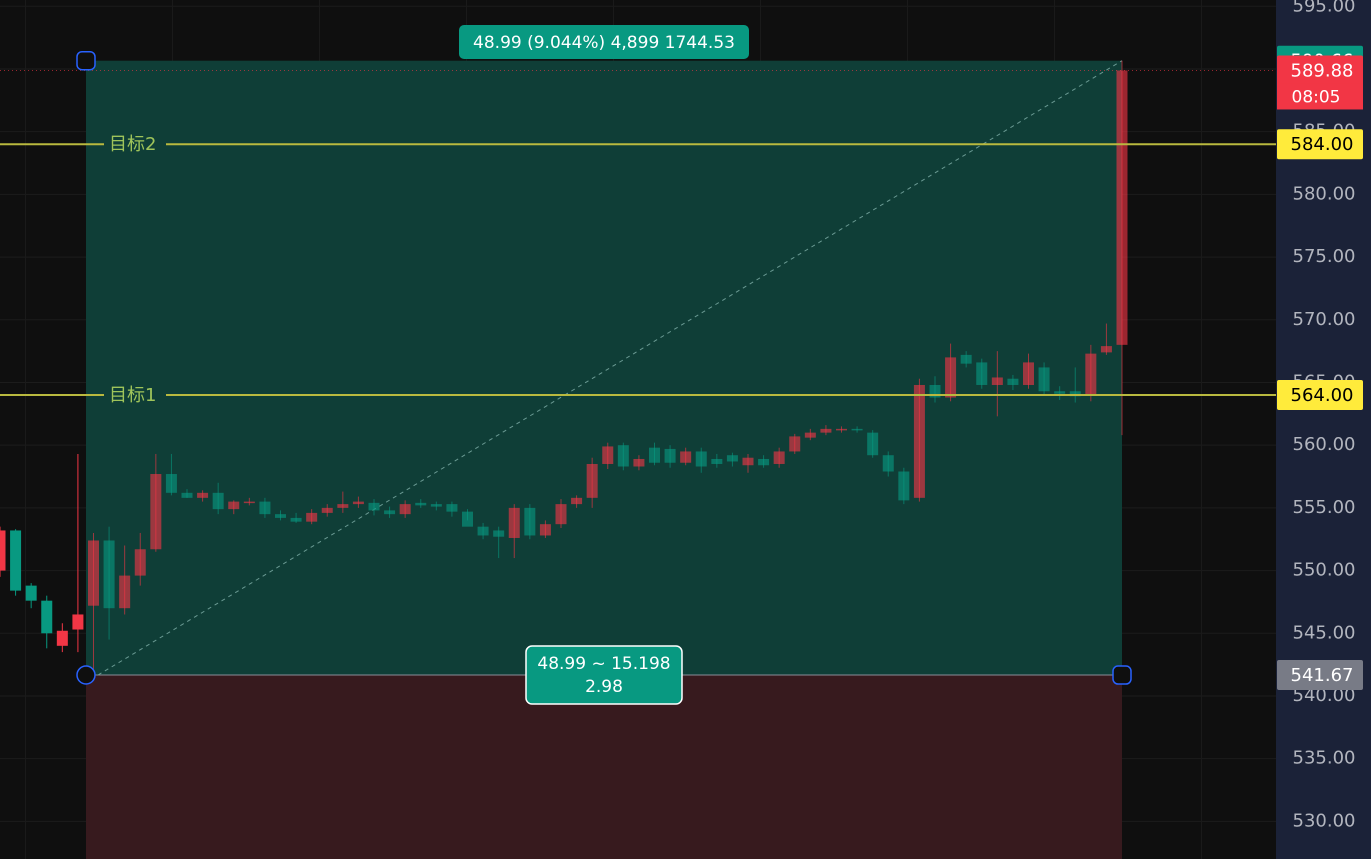  What do you see at coordinates (1324, 507) in the screenshot?
I see `y-tick-label: 555.00` at bounding box center [1324, 507].